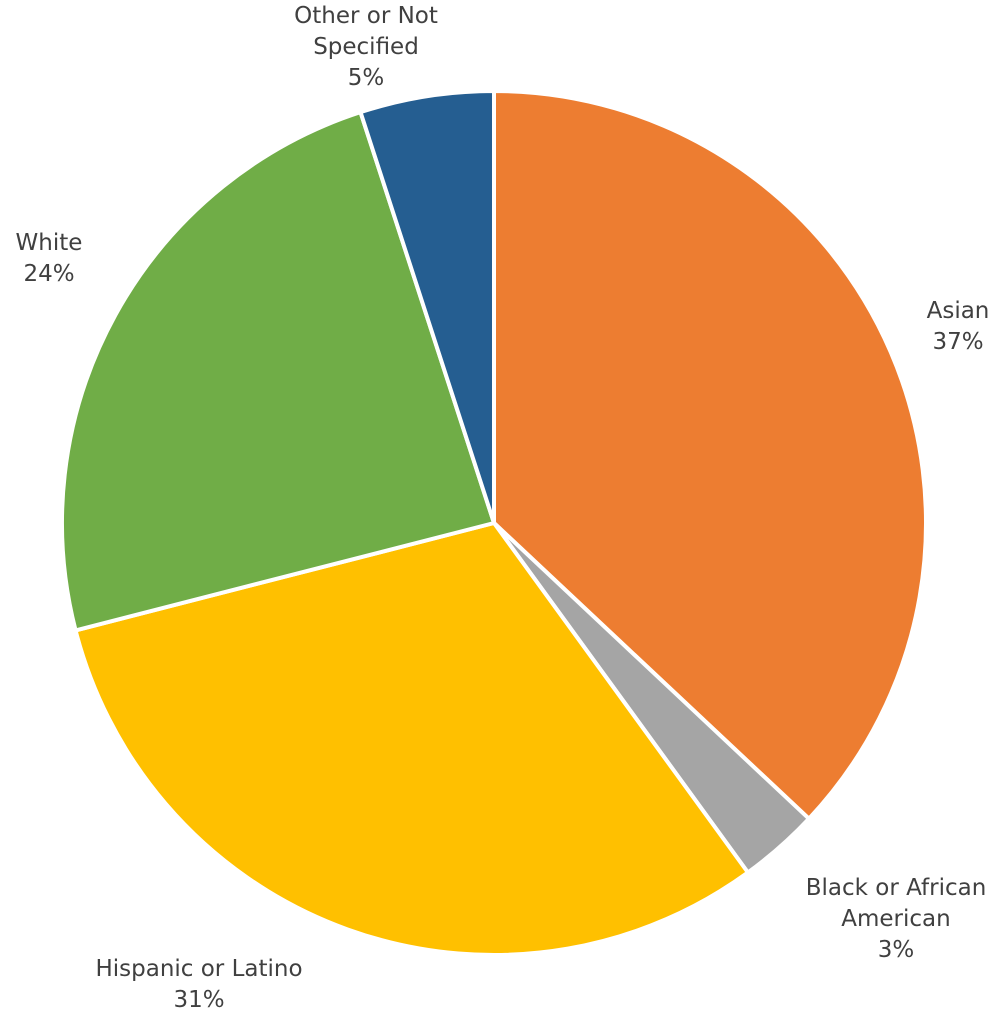 Image resolution: width=1001 pixels, height=1021 pixels. I want to click on data-label-category: Black or African, so click(896, 888).